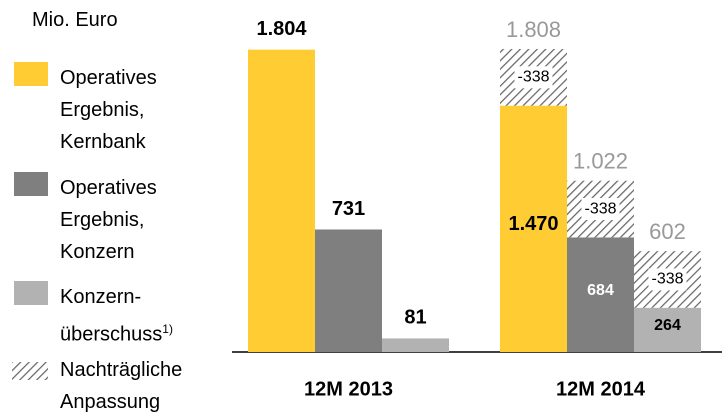  Describe the element at coordinates (667, 325) in the screenshot. I see `value-label: 264` at that location.